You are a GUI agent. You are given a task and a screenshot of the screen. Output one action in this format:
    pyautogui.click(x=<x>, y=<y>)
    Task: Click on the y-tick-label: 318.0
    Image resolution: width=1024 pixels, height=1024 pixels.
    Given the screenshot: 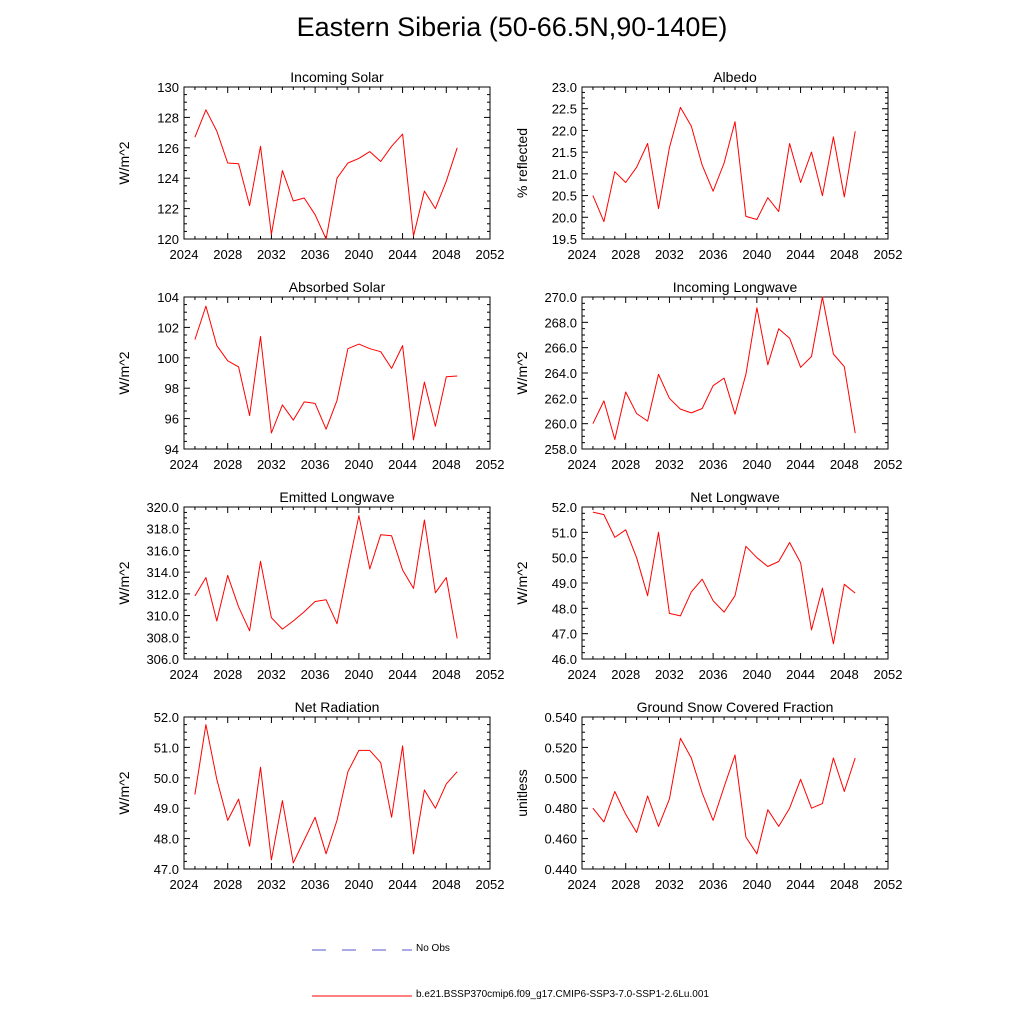 What is the action you would take?
    pyautogui.click(x=162, y=529)
    